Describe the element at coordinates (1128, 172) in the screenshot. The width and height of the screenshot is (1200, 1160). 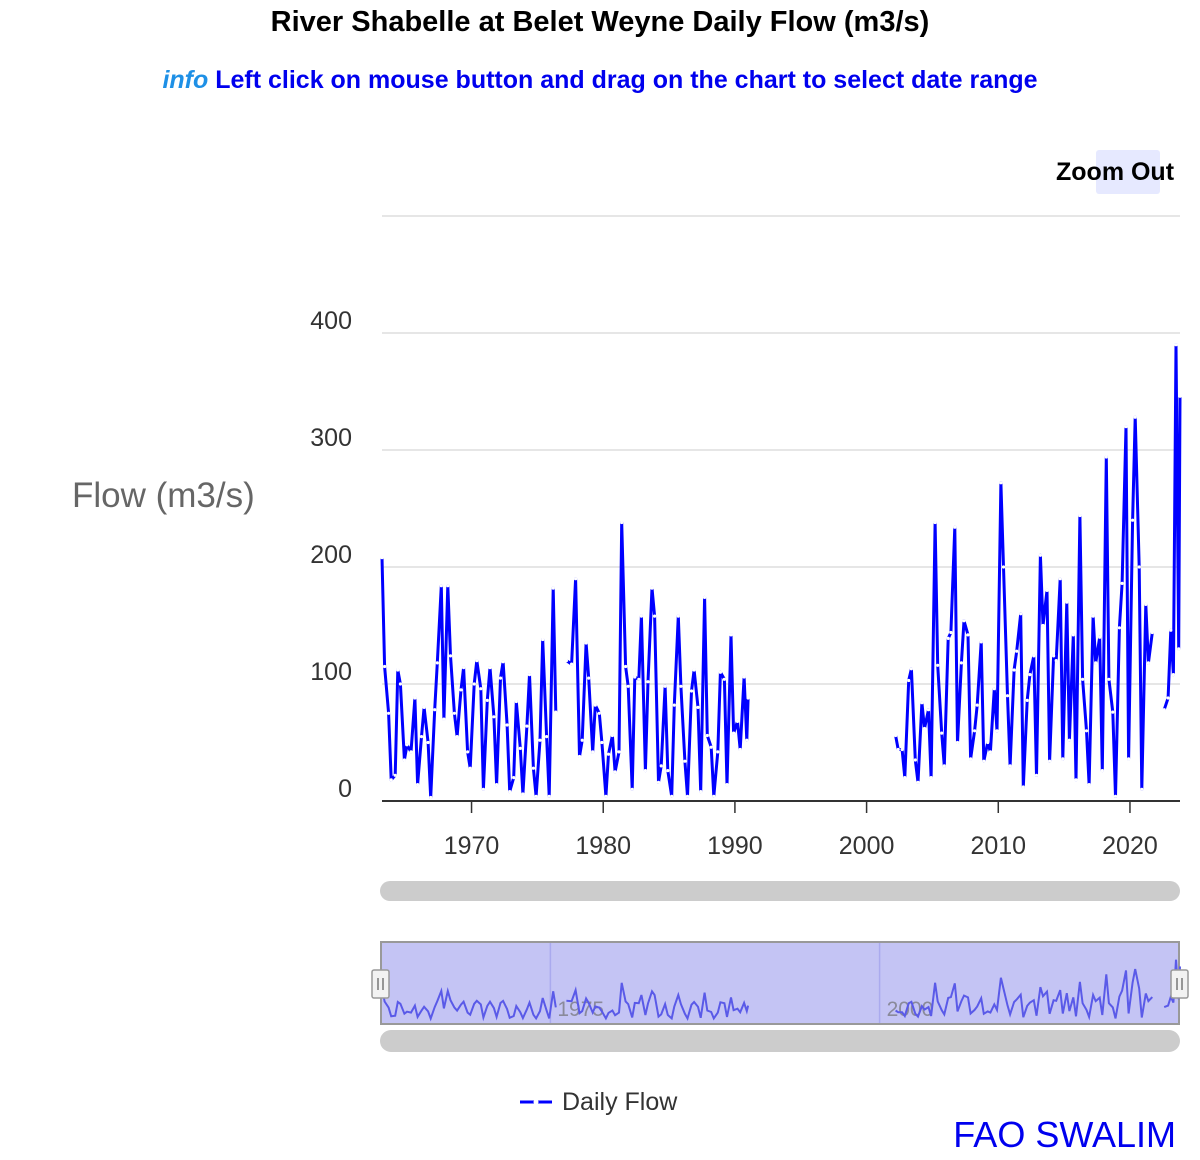
I see `zoom-out-button` at that location.